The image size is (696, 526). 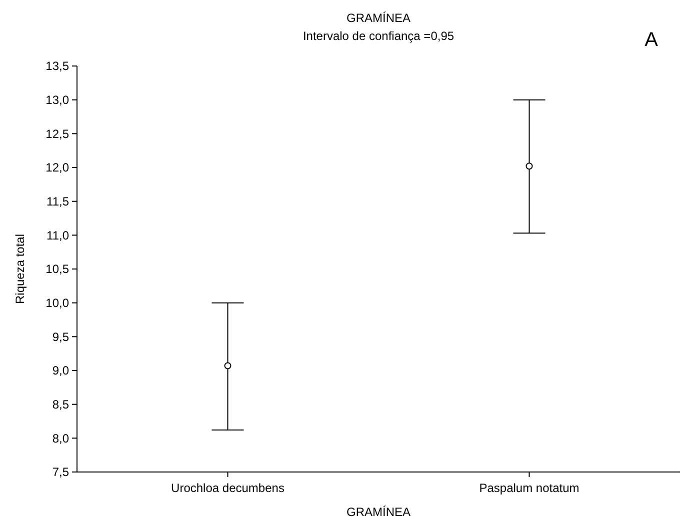 What do you see at coordinates (61, 371) in the screenshot?
I see `y-tick-label: 9,0` at bounding box center [61, 371].